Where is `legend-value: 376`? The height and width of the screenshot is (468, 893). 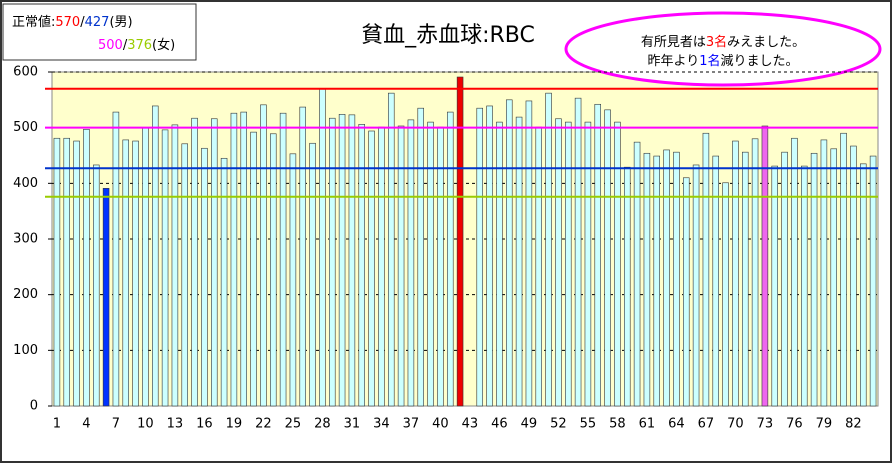
legend-value: 376 is located at coordinates (139, 45).